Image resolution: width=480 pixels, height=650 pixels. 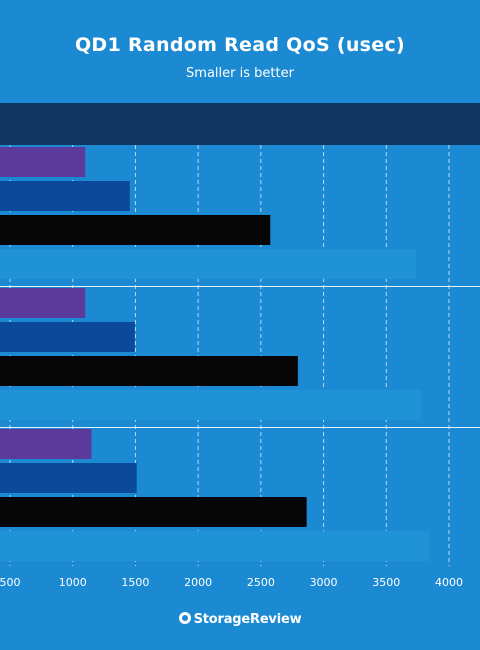 I want to click on storagereview-logo: StorageReview, so click(x=240, y=619).